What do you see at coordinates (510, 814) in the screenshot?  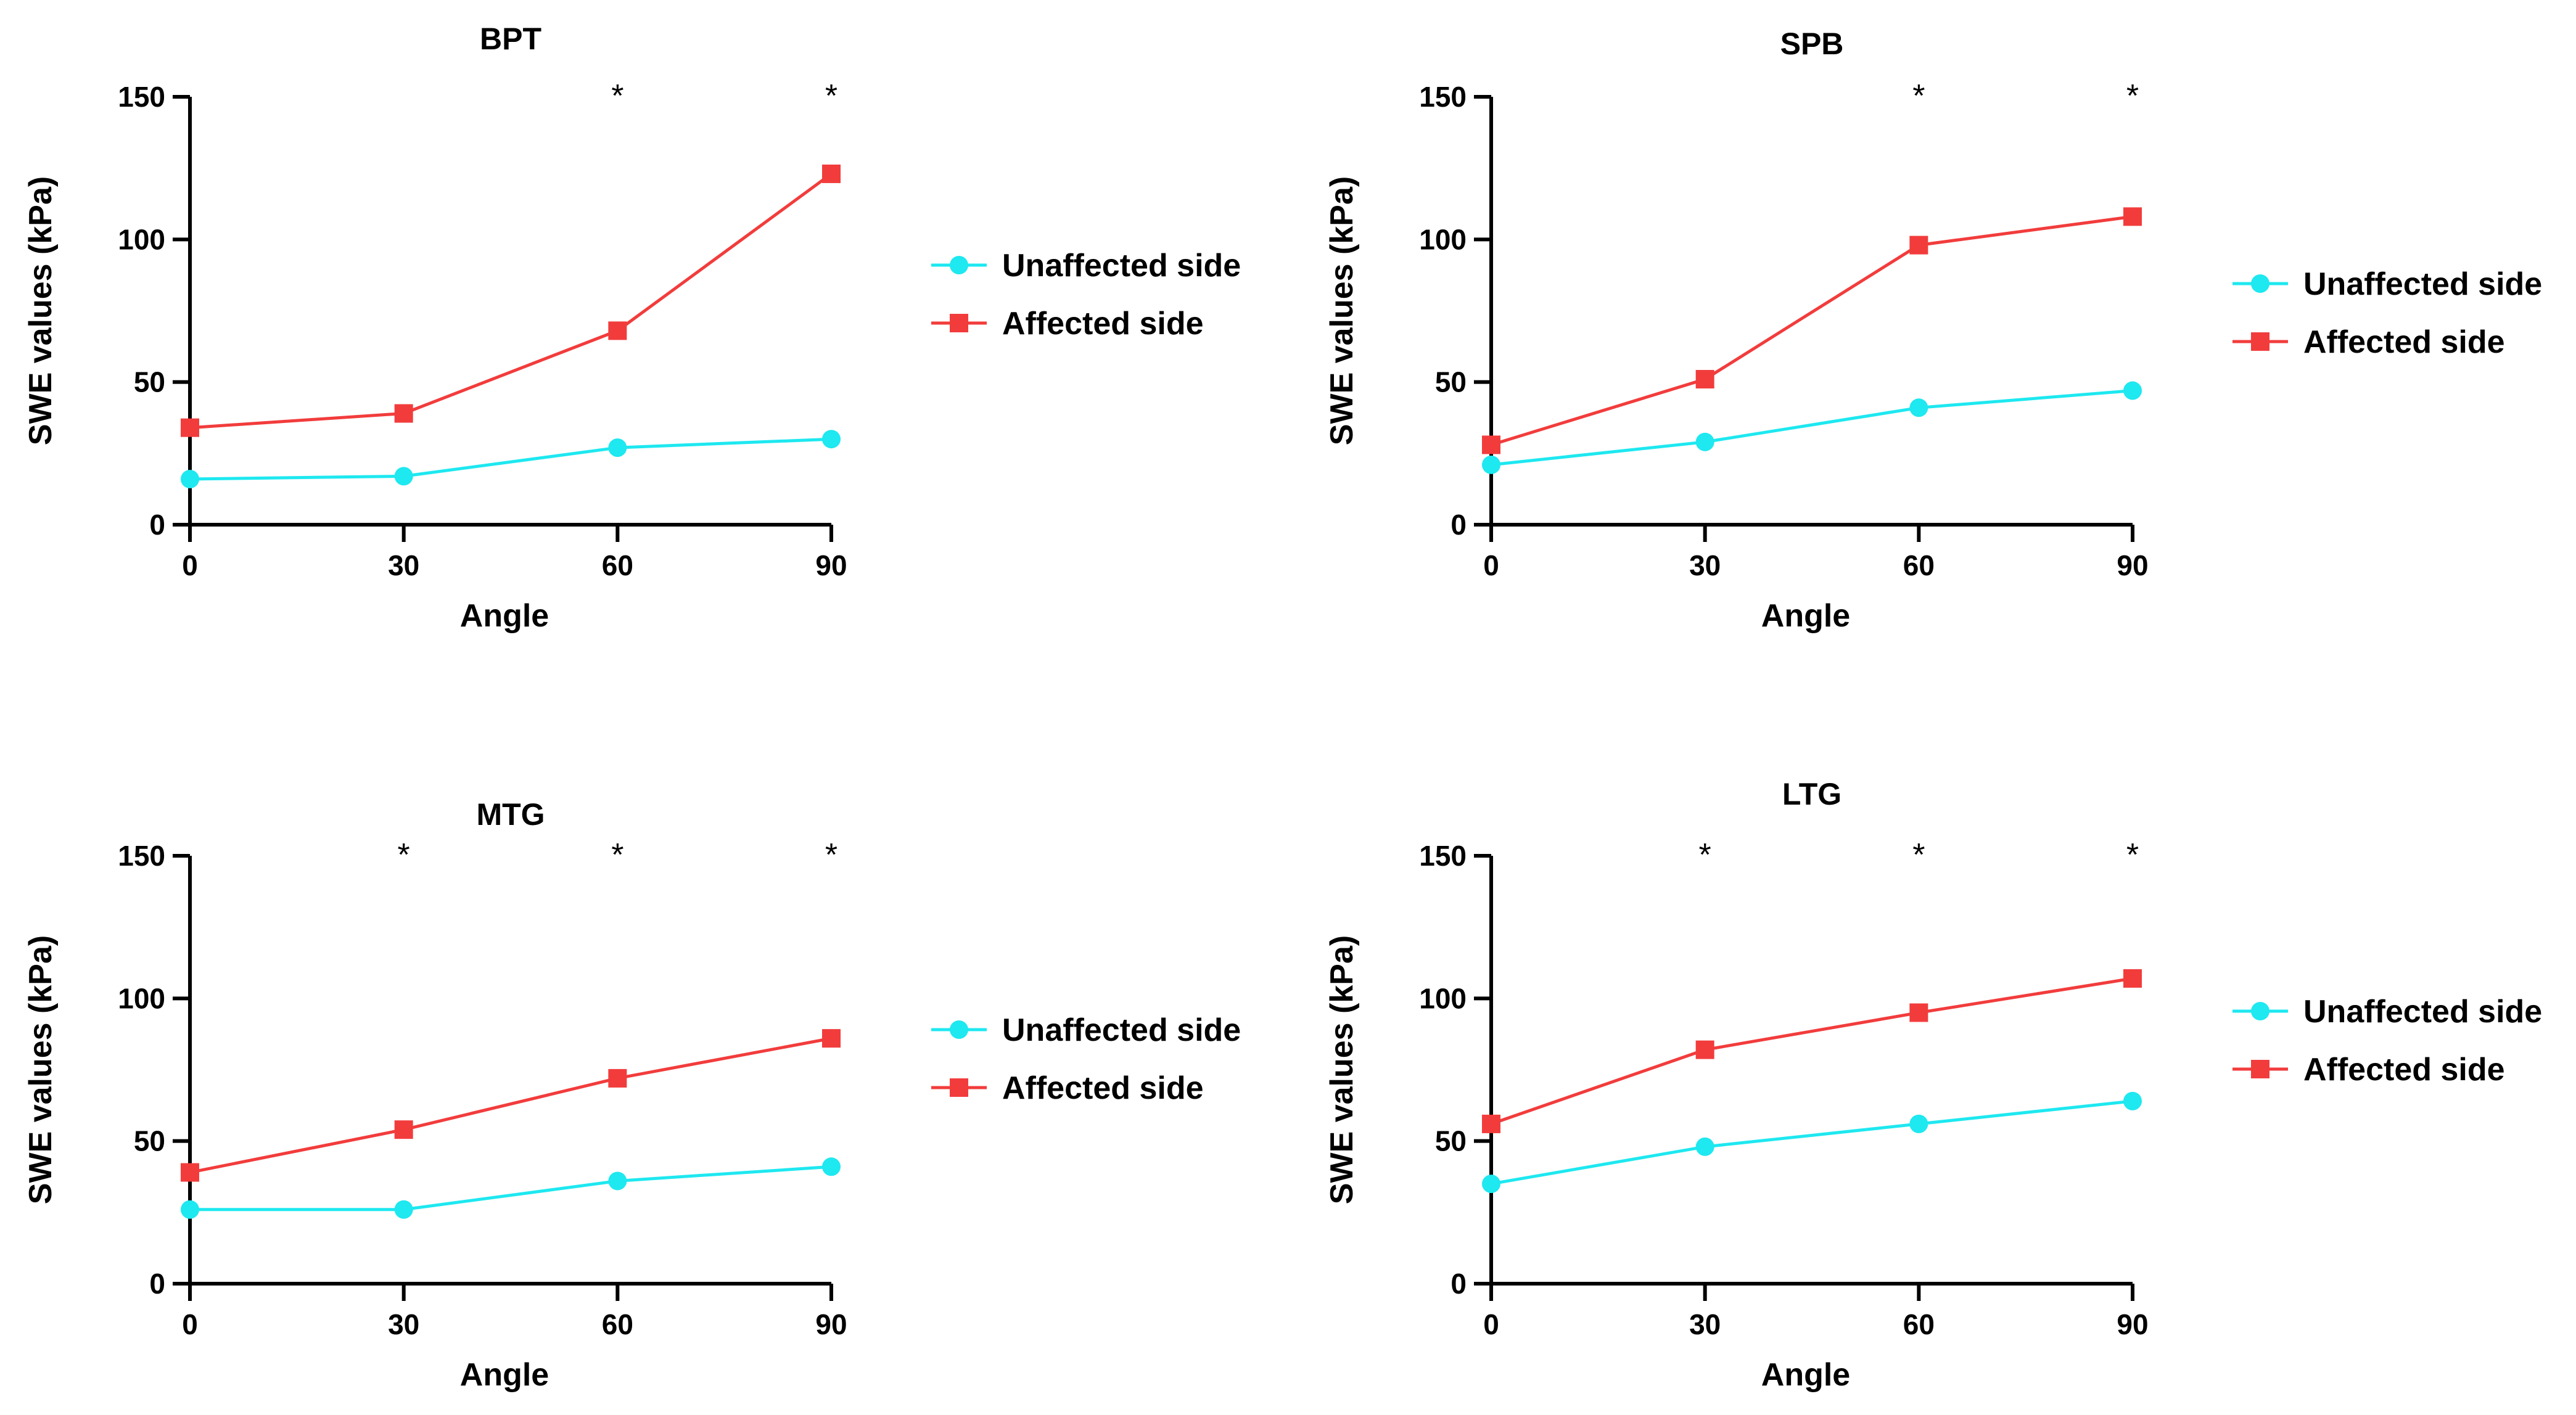 I see `chart-title: MTG` at bounding box center [510, 814].